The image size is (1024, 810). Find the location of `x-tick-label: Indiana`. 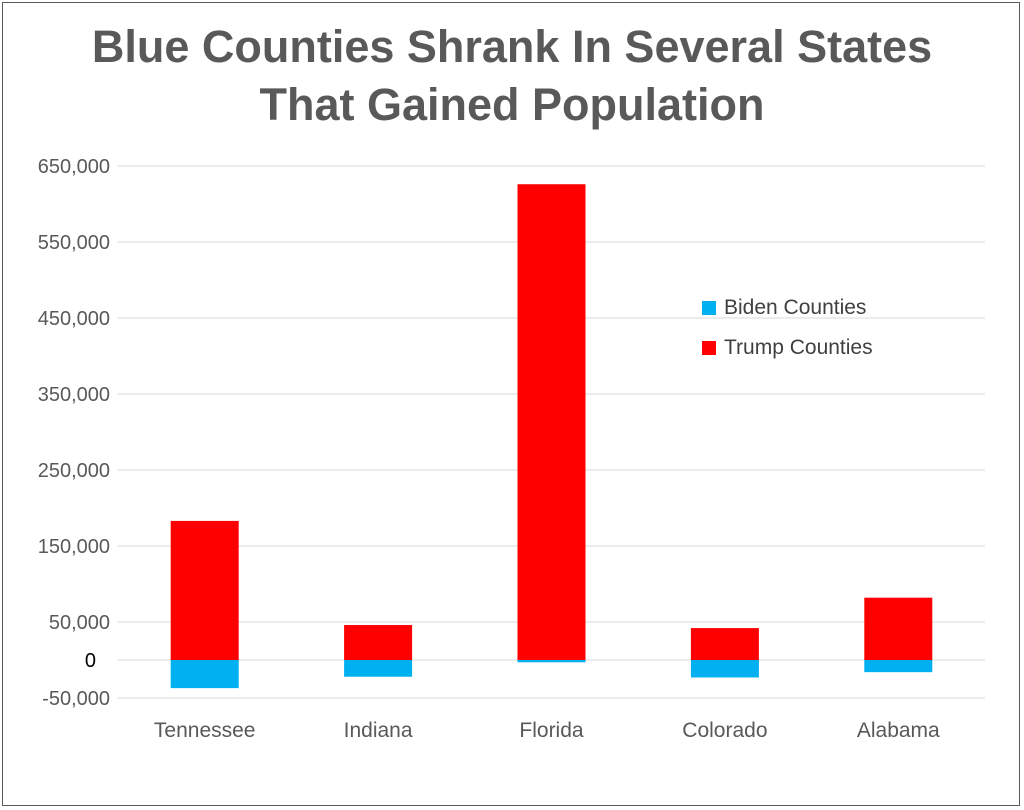

x-tick-label: Indiana is located at coordinates (378, 730).